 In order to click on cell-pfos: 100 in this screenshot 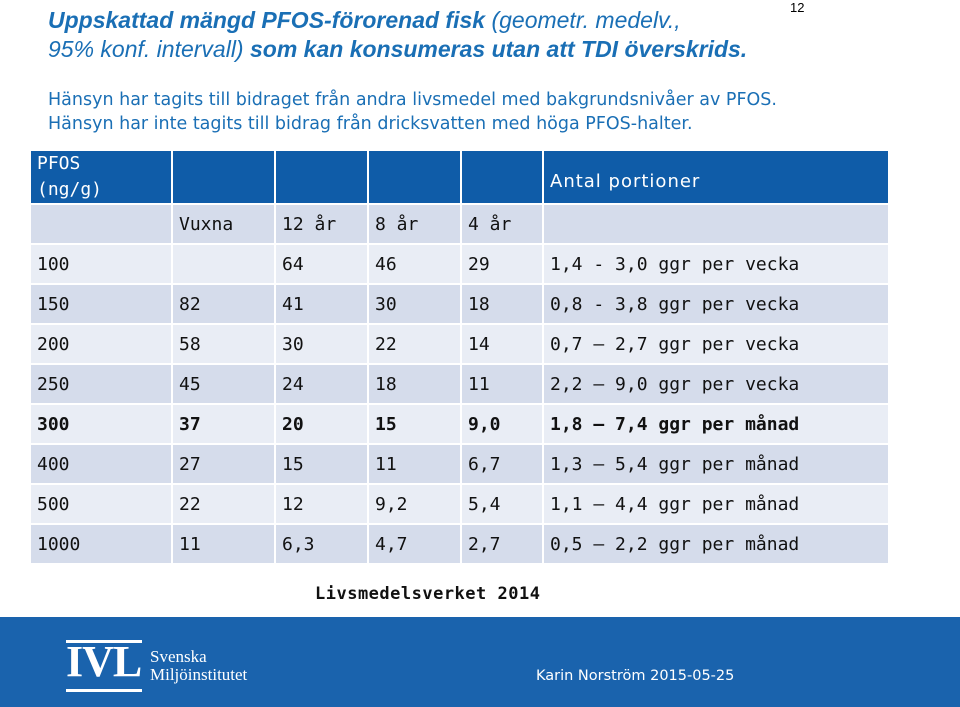, I will do `click(101, 264)`.